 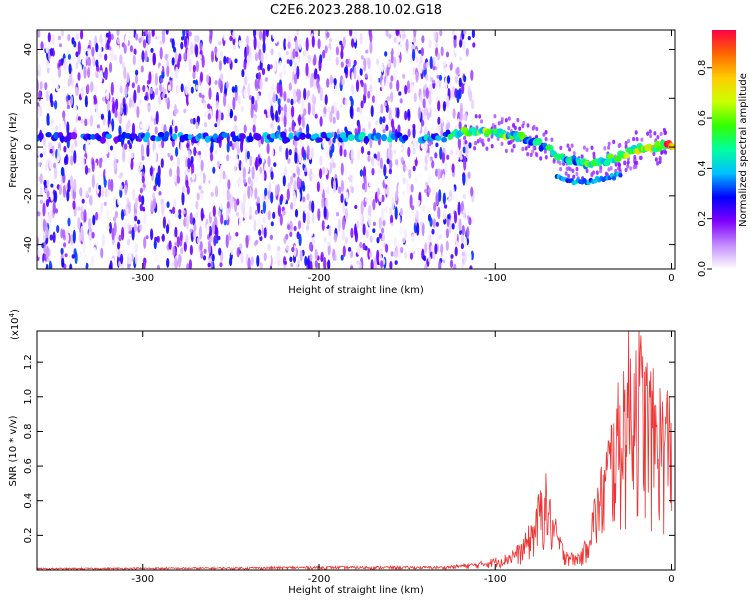 What do you see at coordinates (702, 168) in the screenshot?
I see `cb-tick-label-2: 0.4` at bounding box center [702, 168].